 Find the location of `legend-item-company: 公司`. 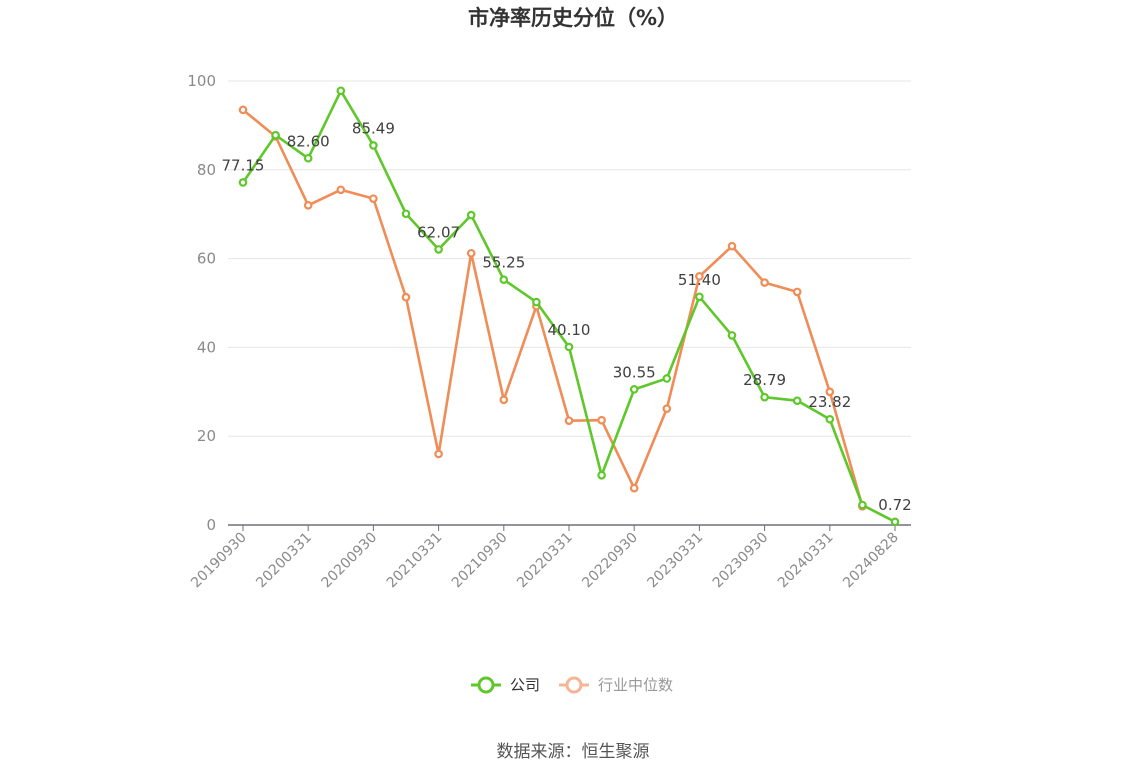

legend-item-company: 公司 is located at coordinates (505, 685).